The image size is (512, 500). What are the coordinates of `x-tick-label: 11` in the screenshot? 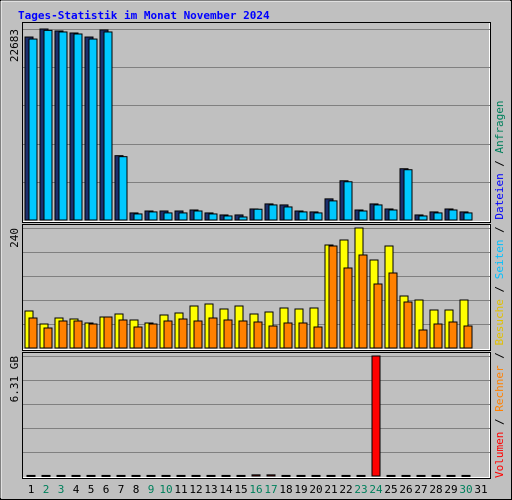 It's located at (180, 489).